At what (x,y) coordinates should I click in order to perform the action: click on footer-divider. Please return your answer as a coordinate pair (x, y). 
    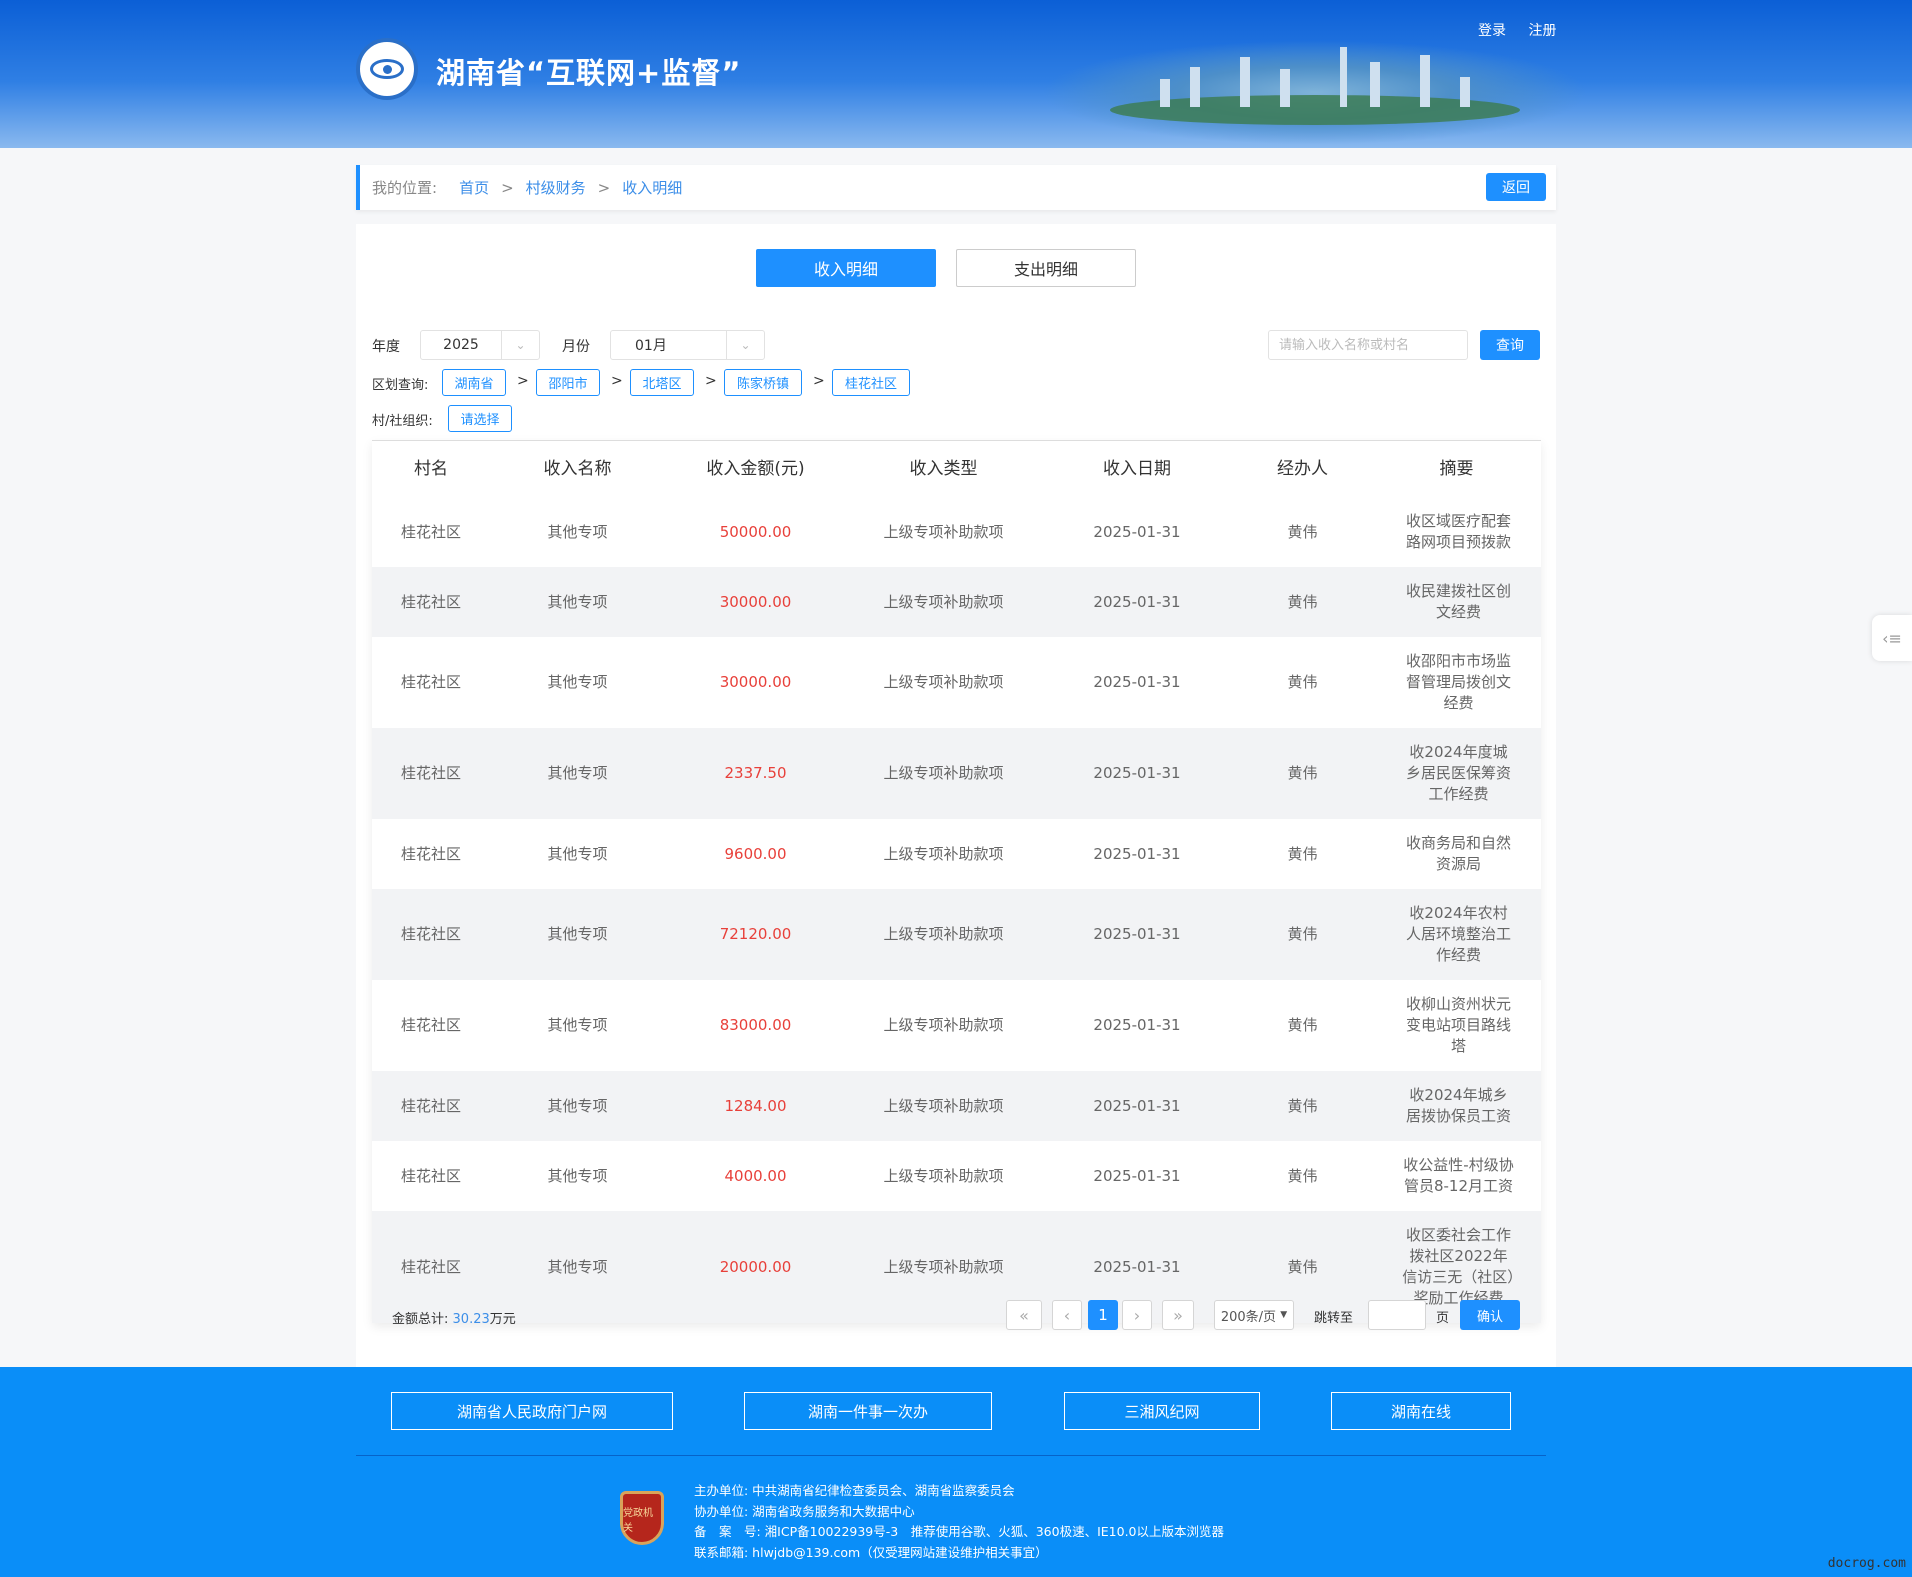
    Looking at the image, I should click on (951, 1455).